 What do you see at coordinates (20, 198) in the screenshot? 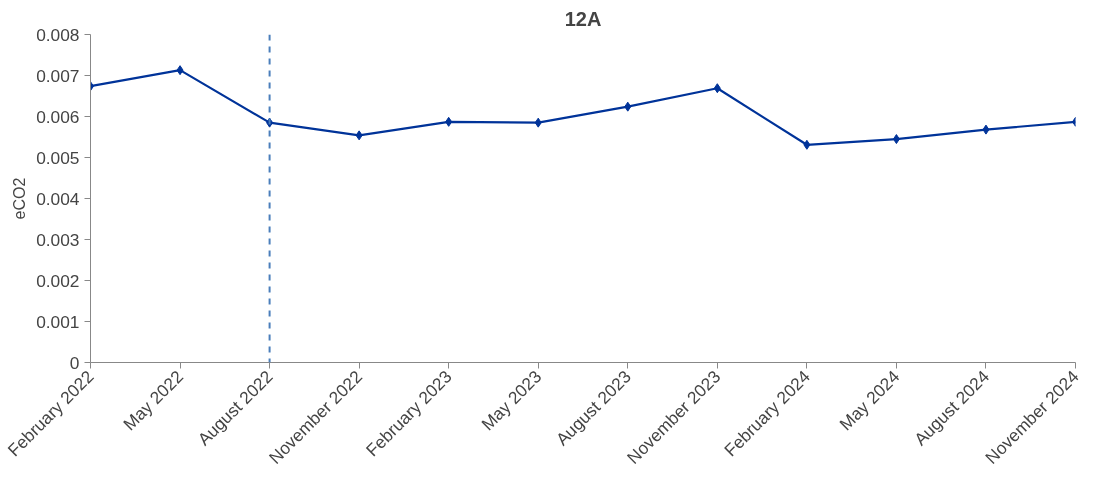
I see `y-axis-title: eCO2` at bounding box center [20, 198].